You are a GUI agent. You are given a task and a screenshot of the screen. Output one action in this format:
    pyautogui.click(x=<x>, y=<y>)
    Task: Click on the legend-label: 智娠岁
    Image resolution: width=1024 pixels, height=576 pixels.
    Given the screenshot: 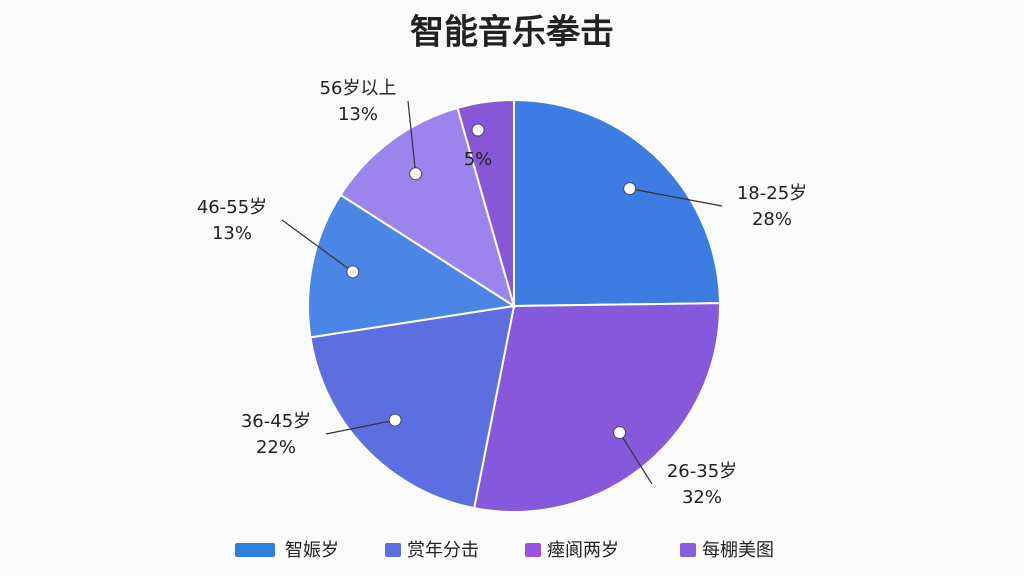 What is the action you would take?
    pyautogui.click(x=312, y=550)
    